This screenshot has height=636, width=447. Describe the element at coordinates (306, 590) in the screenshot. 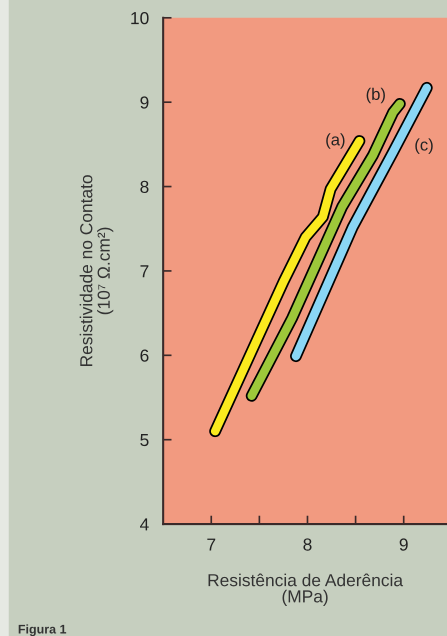

I see `x-axis-title: Resistência de Aderência (MPa)` at that location.